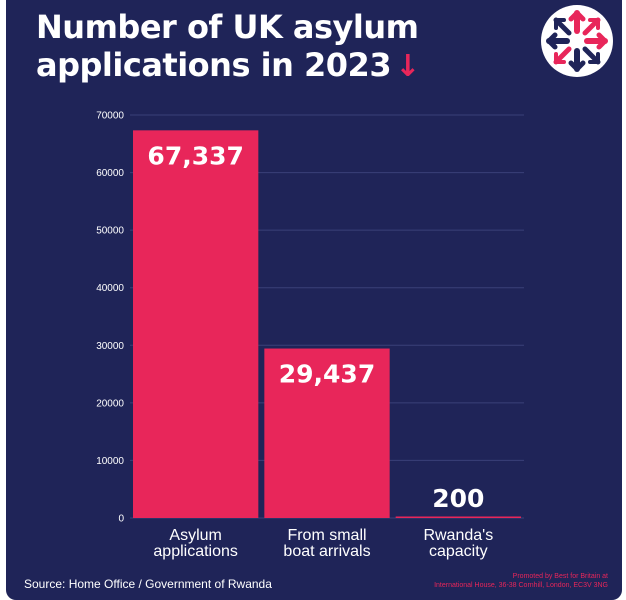 The width and height of the screenshot is (626, 600). Describe the element at coordinates (327, 374) in the screenshot. I see `bar-value-label: 29,437` at that location.